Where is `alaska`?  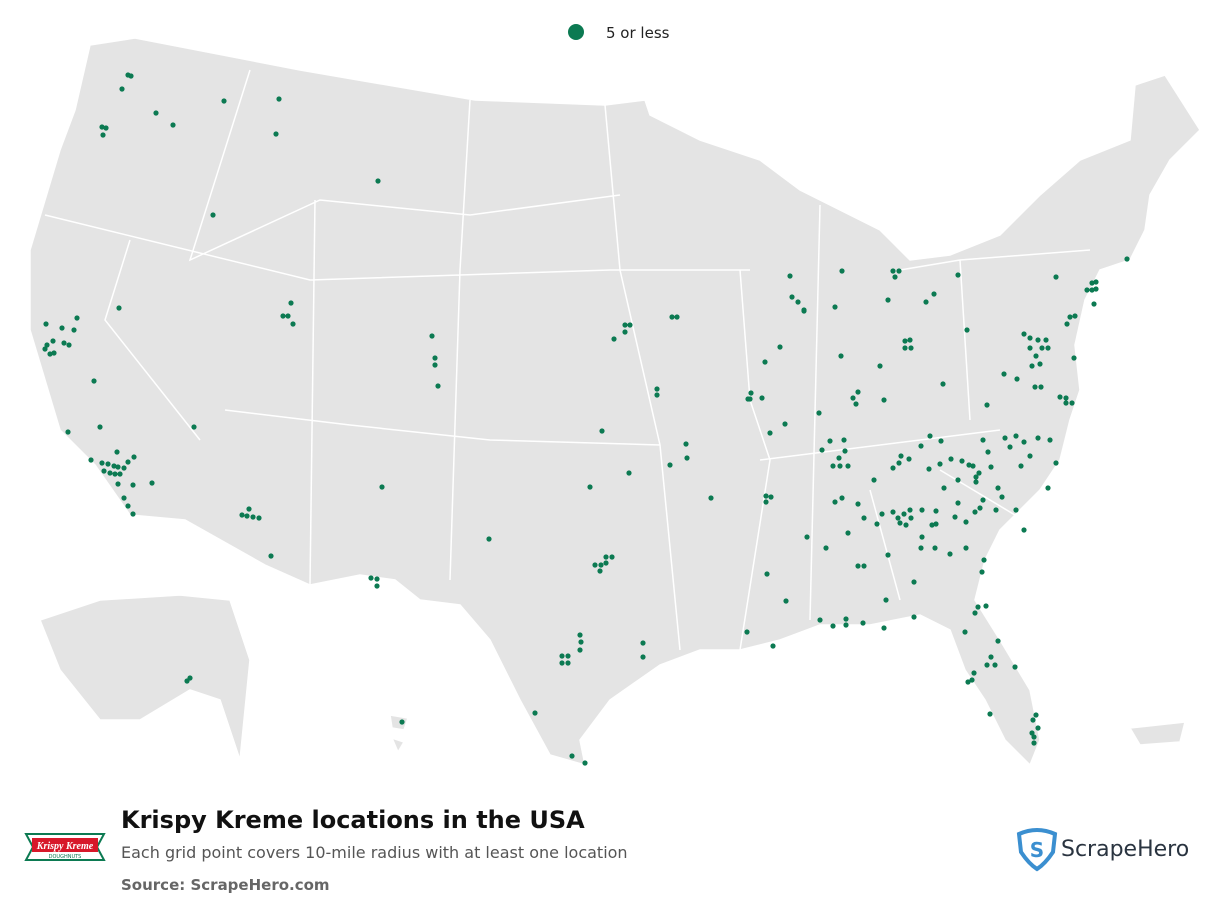 alaska is located at coordinates (145, 677).